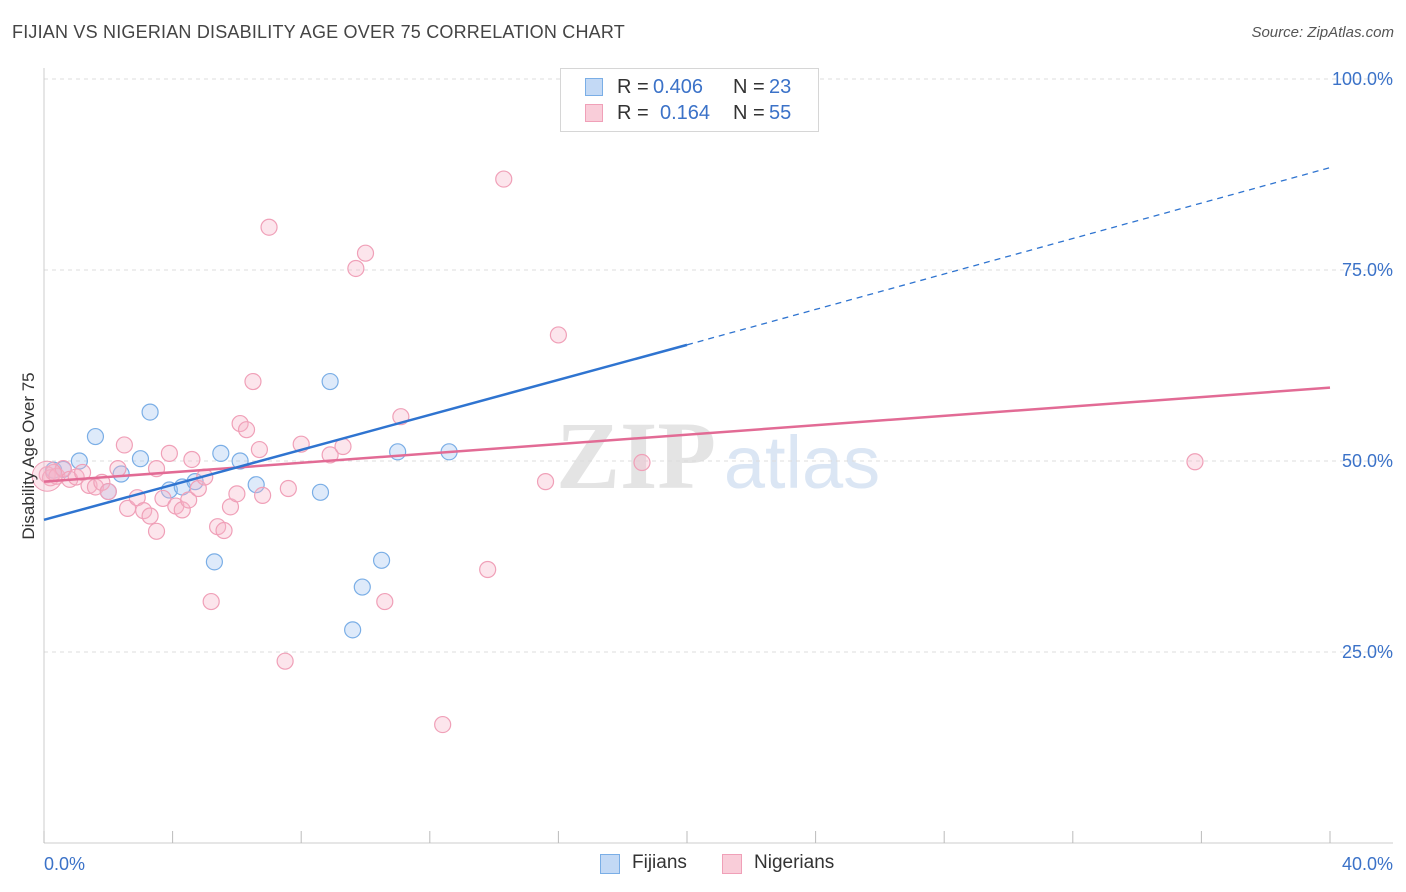  I want to click on y-axis-label: Disability Age Over 75, so click(28, 455).